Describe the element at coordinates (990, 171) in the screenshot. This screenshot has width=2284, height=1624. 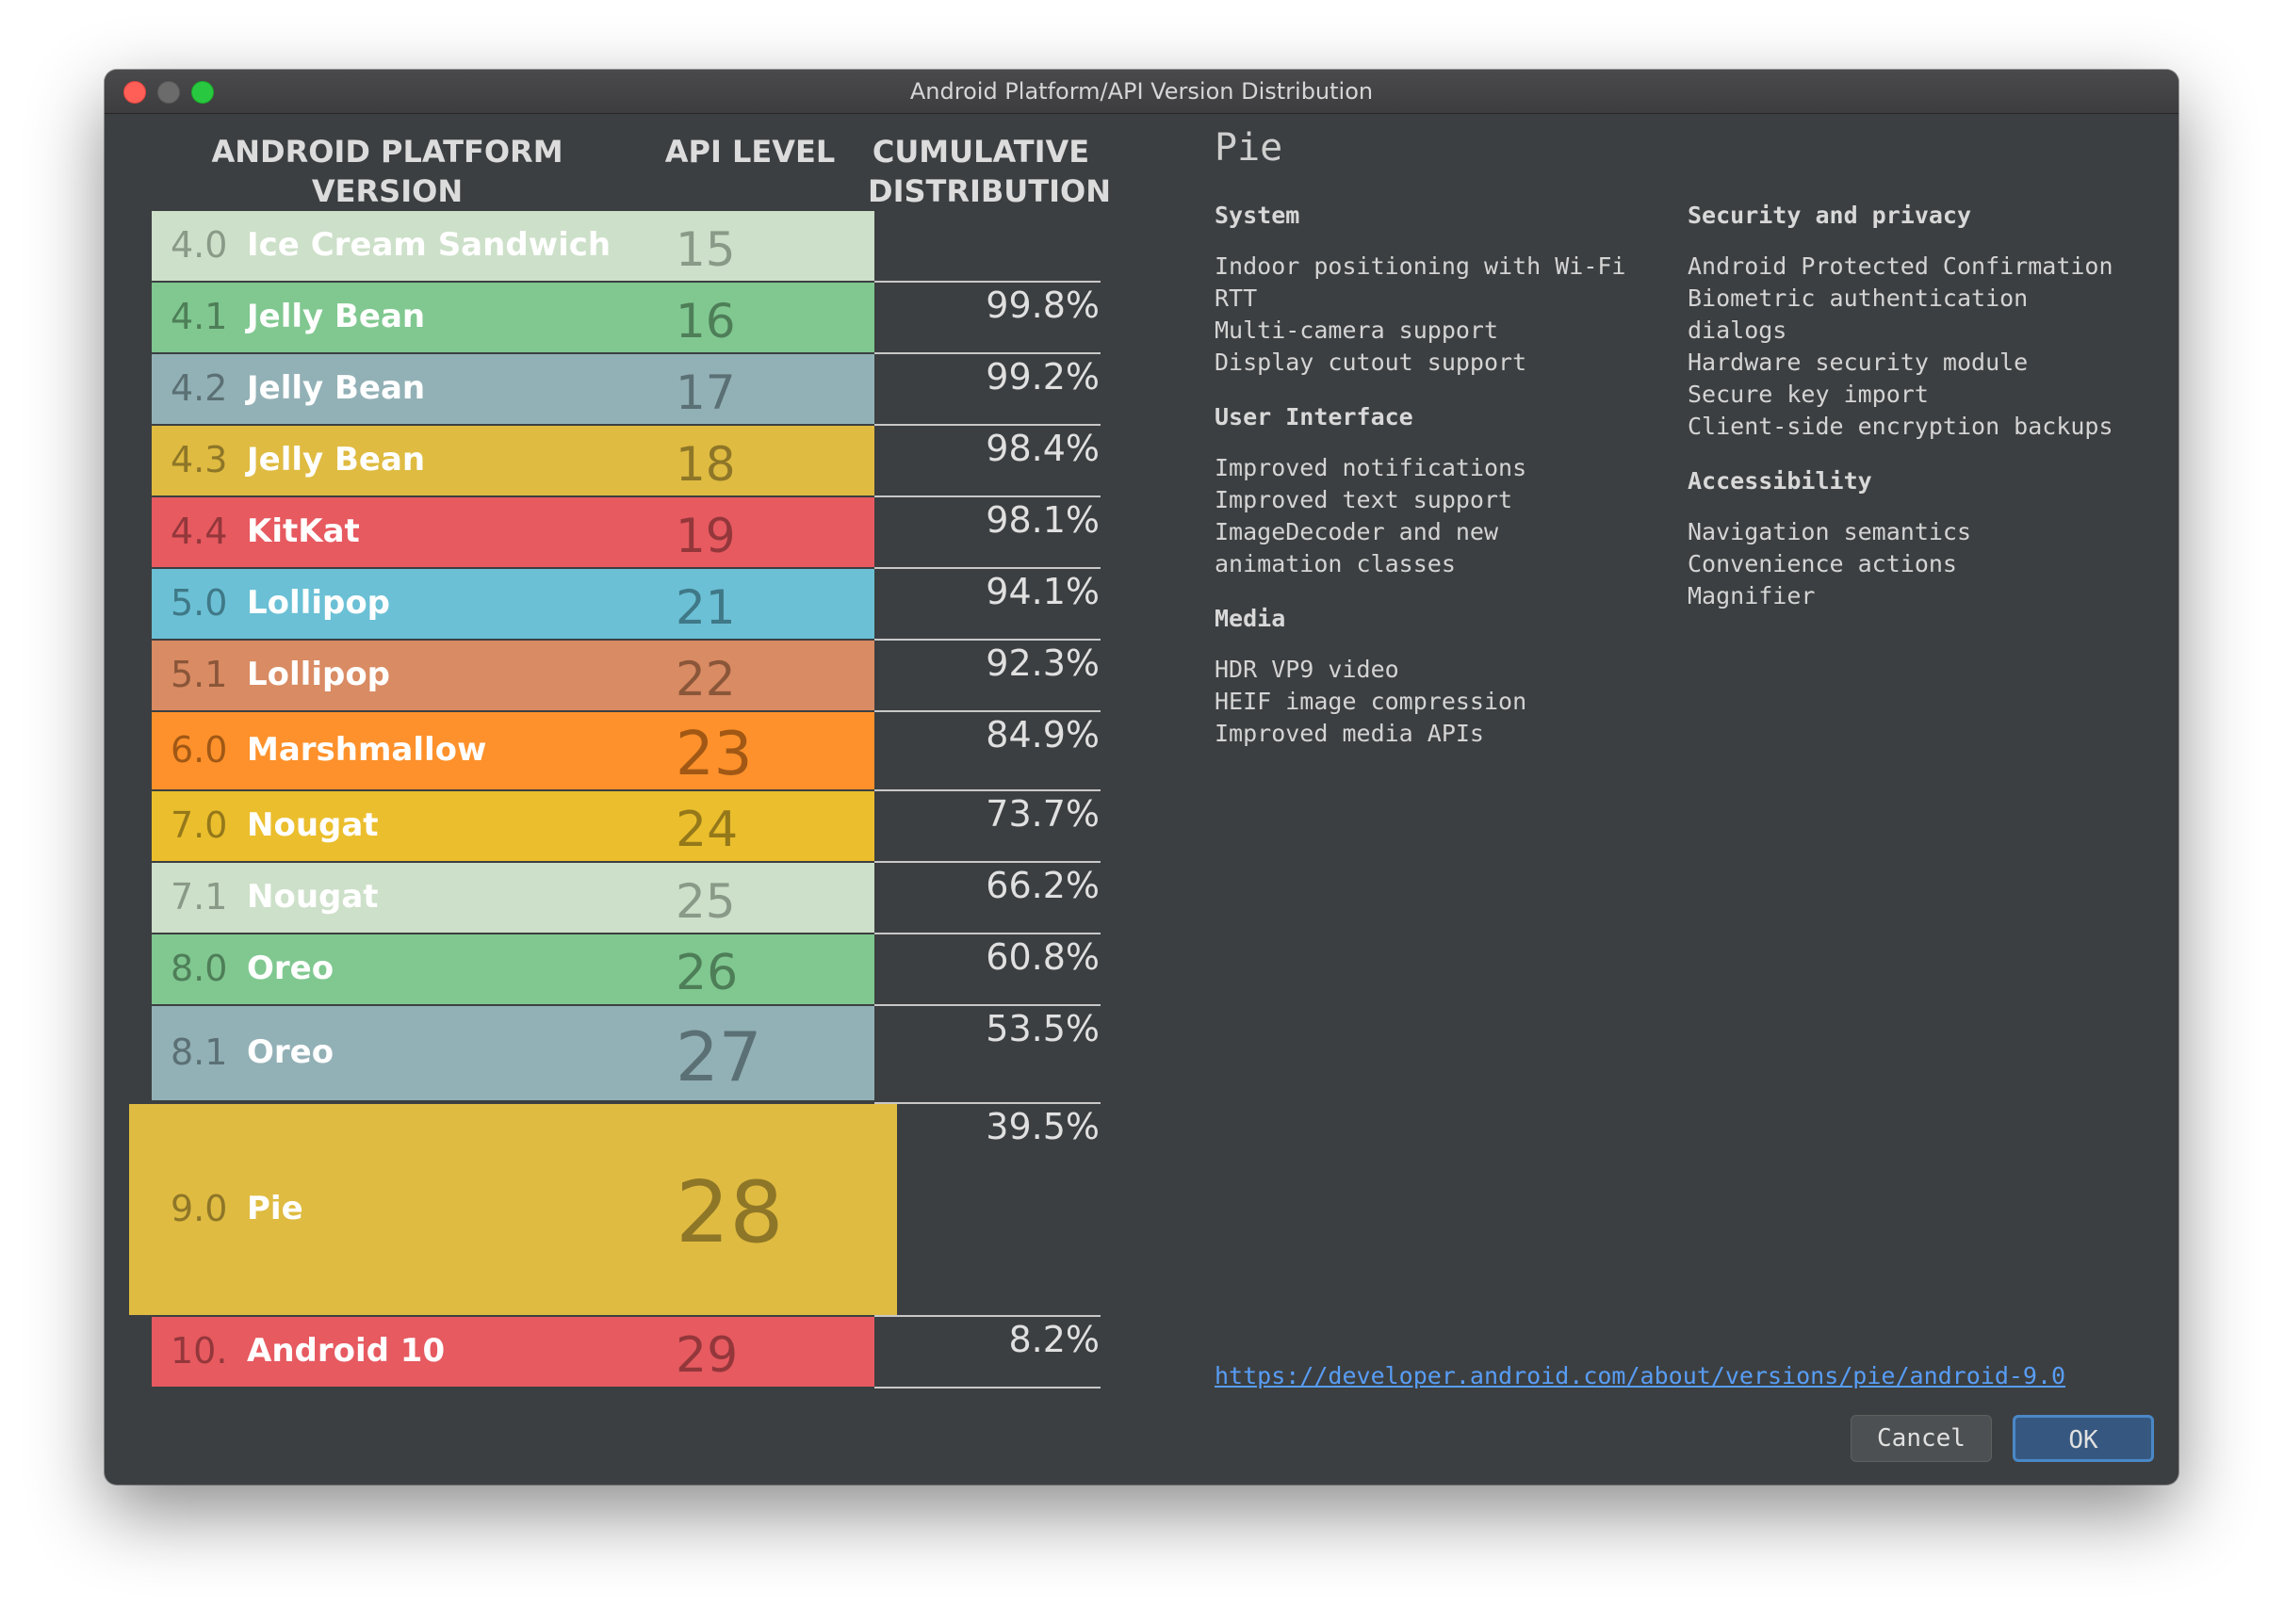
I see `header-cumulative-distribution: CUMULATIVE DISTRIBUTION` at that location.